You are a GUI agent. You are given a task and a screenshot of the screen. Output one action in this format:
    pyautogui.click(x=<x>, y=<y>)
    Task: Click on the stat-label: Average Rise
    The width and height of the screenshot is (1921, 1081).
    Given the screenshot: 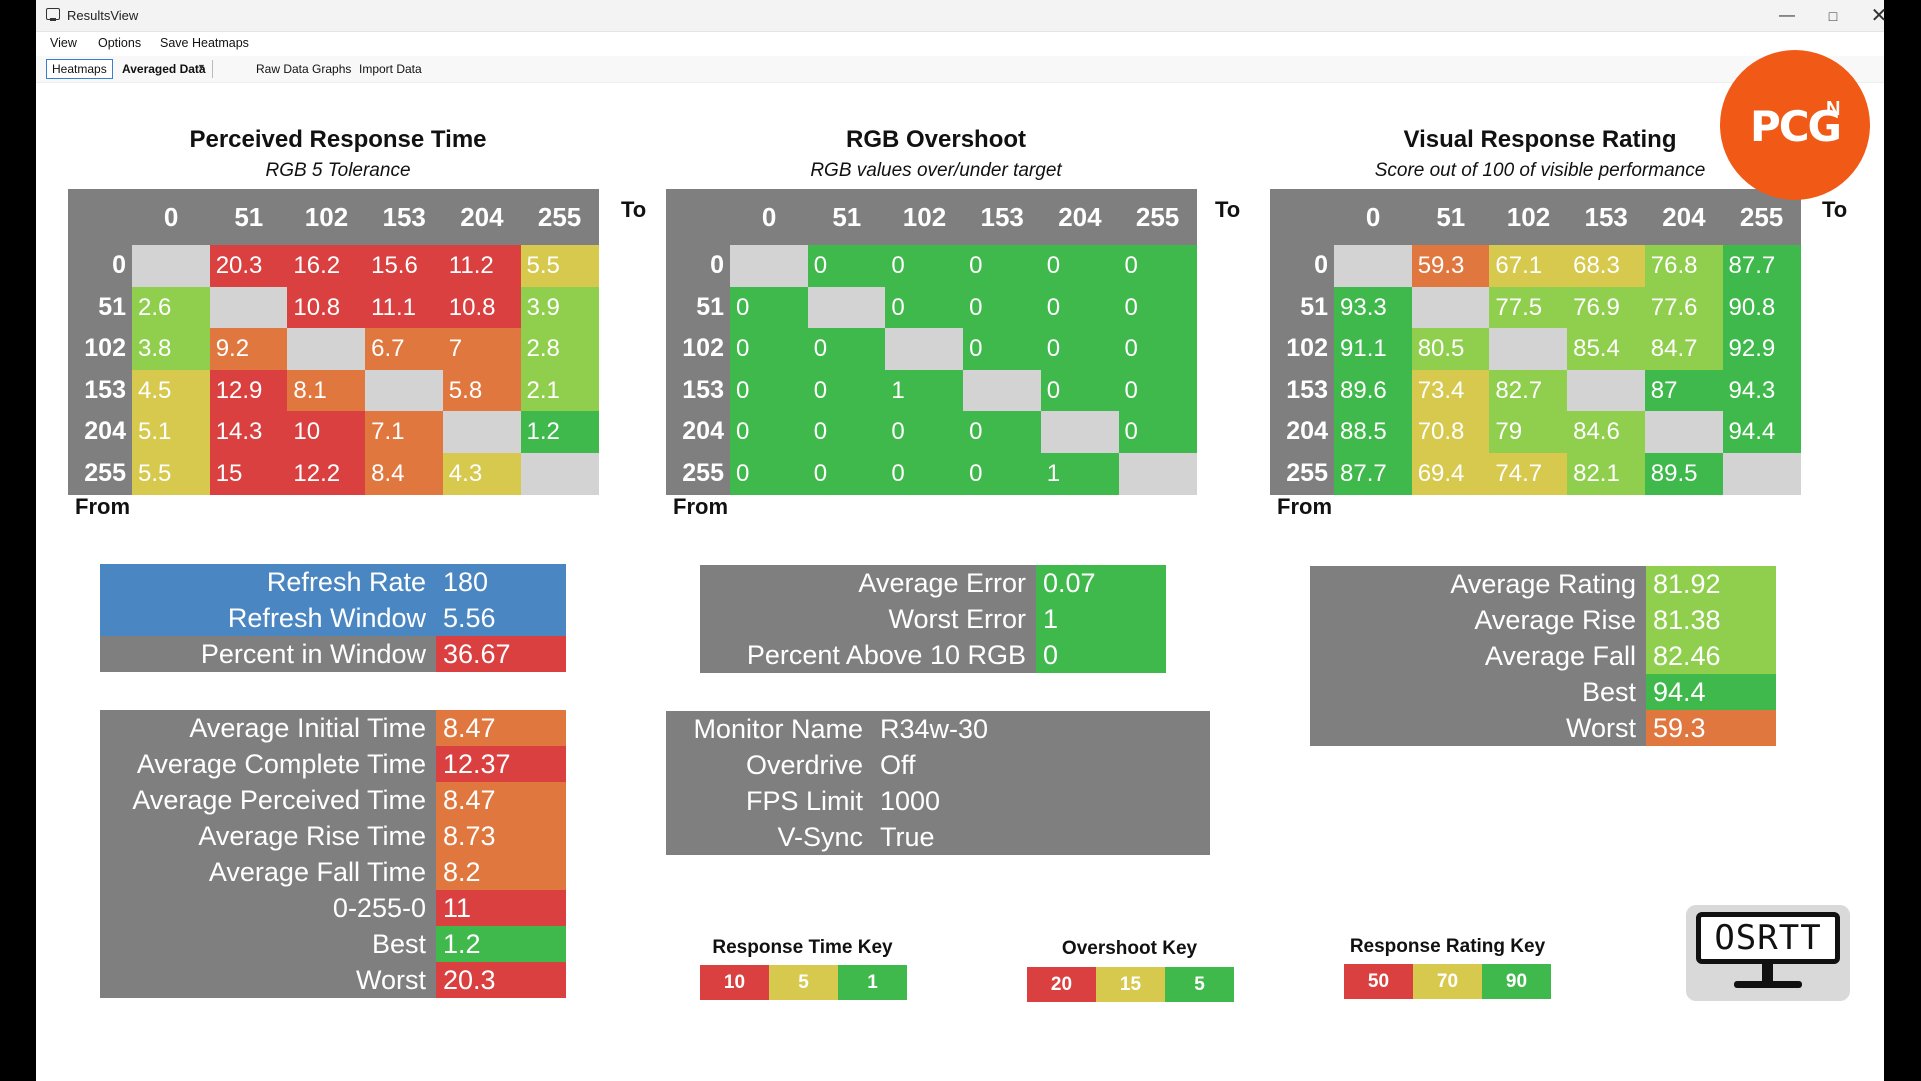 What is the action you would take?
    pyautogui.click(x=1478, y=620)
    